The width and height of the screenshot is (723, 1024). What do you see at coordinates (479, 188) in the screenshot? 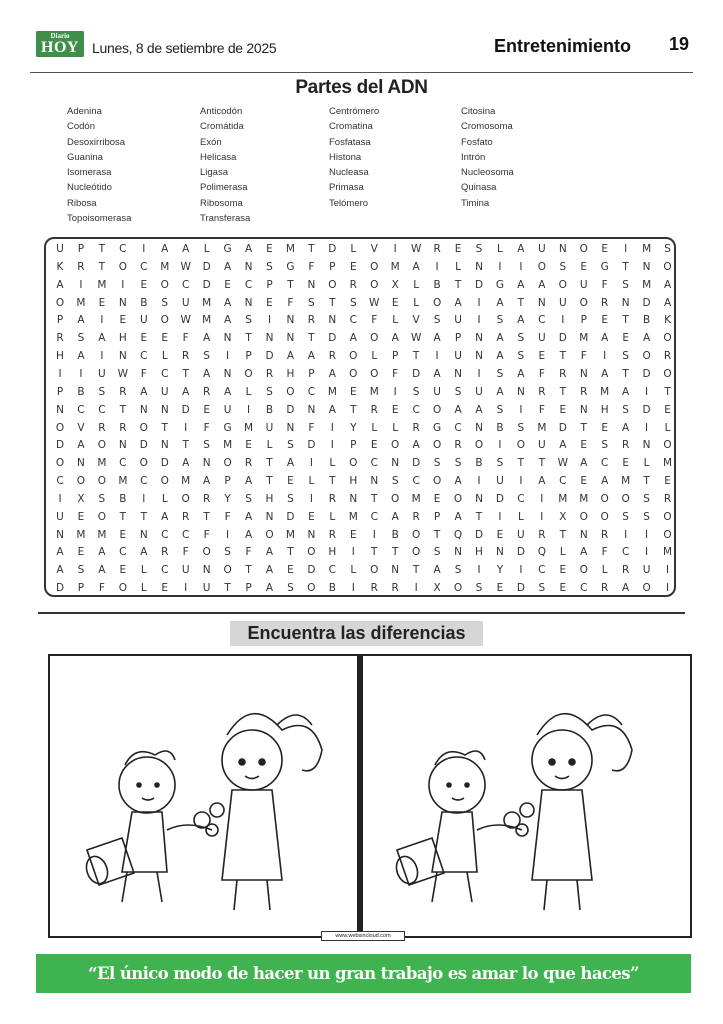
I see `word-list-item: Quinasa` at bounding box center [479, 188].